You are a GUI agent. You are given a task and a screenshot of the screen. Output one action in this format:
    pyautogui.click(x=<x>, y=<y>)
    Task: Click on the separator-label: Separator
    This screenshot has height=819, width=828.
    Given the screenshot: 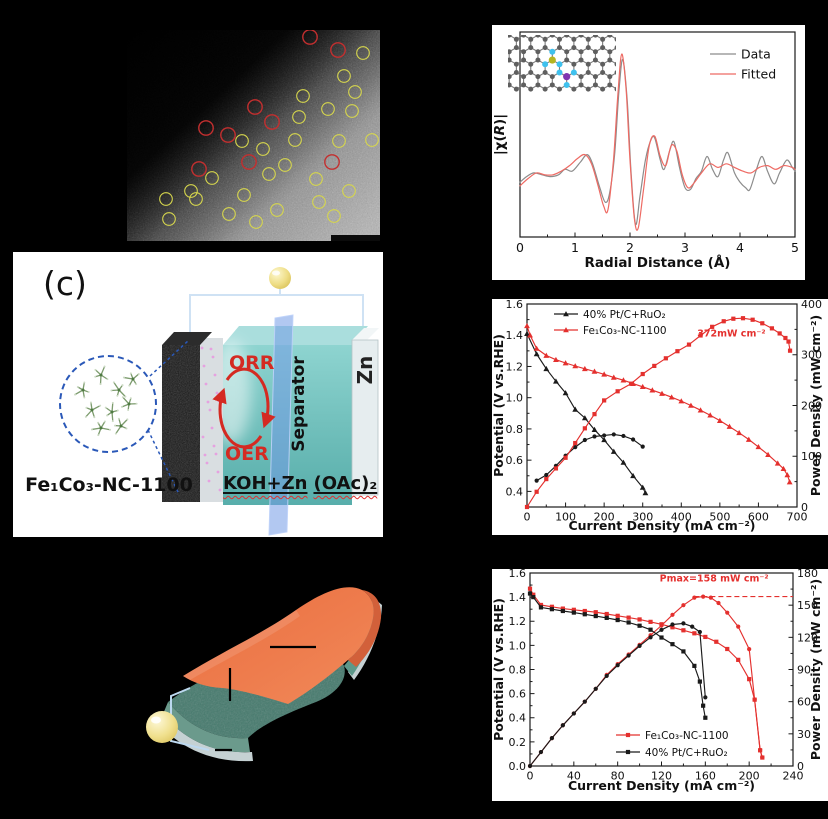 What is the action you would take?
    pyautogui.click(x=299, y=404)
    